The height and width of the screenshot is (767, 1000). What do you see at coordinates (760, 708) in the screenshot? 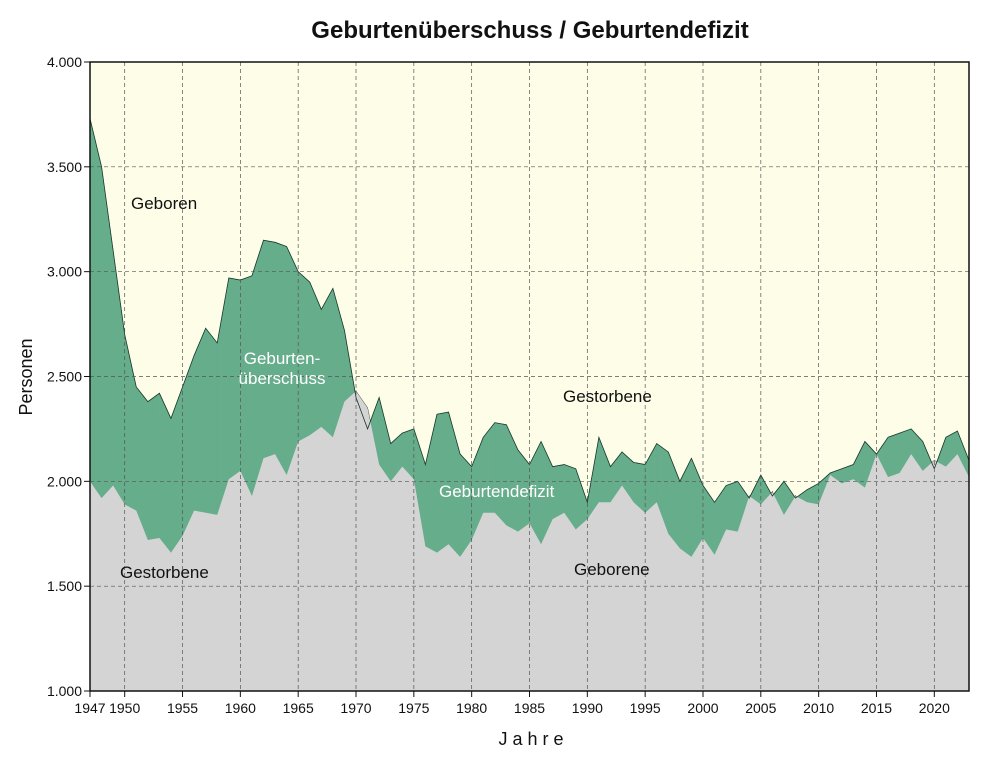
I see `x-tick-label-2005: 2005` at bounding box center [760, 708].